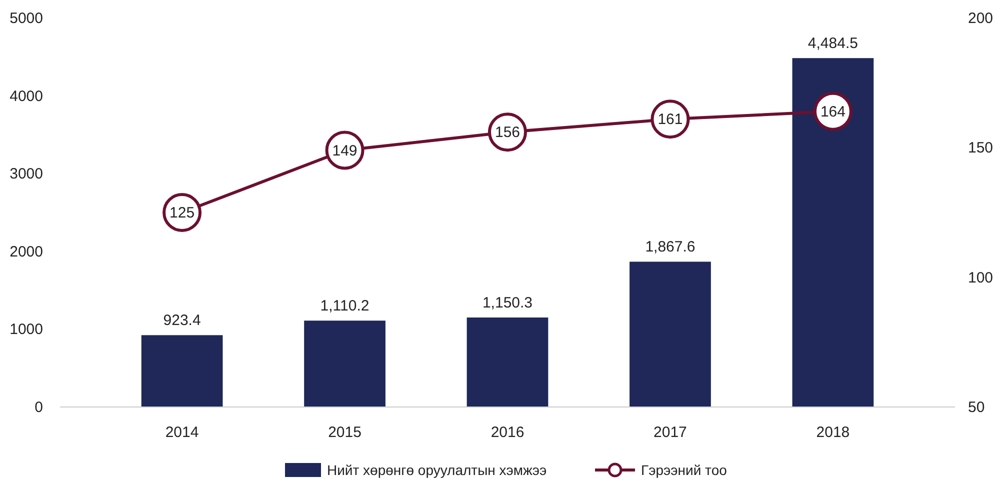 The image size is (1000, 483). I want to click on y-tick-label: 5000, so click(26, 18).